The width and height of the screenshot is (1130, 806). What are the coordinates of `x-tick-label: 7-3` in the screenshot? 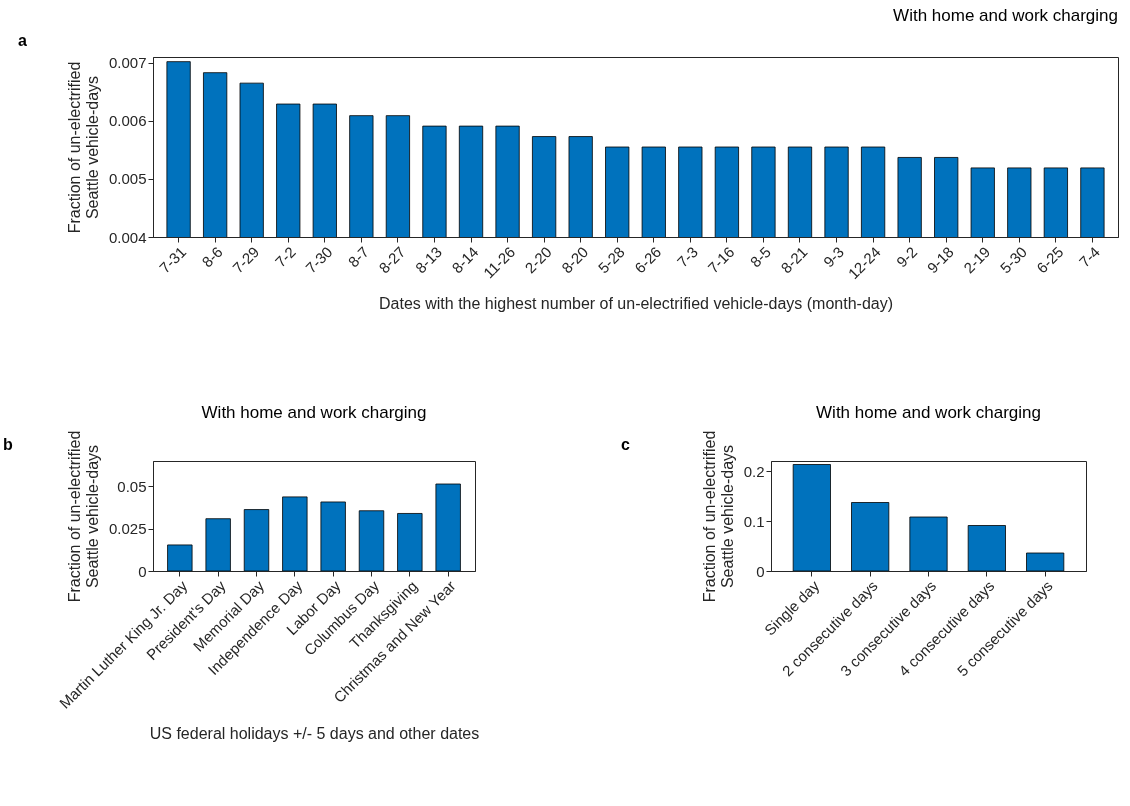 It's located at (687, 257).